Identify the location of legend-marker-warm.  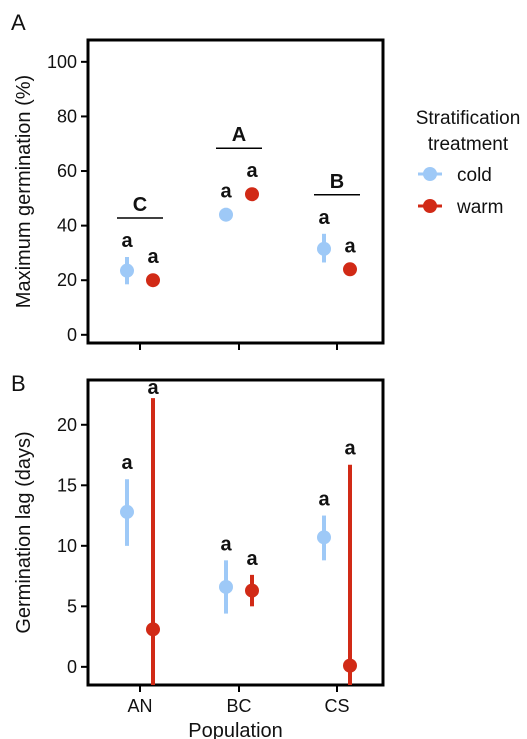
(430, 206).